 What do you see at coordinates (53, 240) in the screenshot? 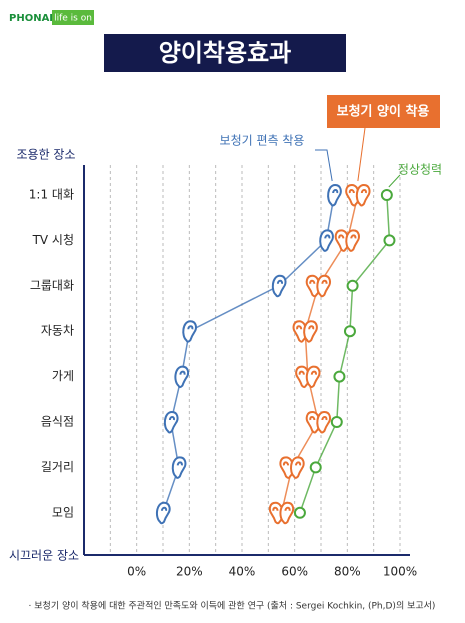
I see `y-tick-label: TV 시청` at bounding box center [53, 240].